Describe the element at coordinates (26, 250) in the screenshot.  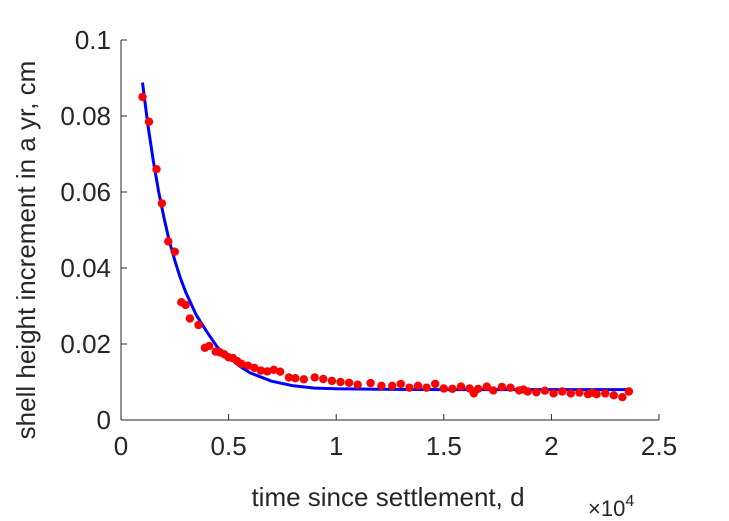
I see `y-axis-label: shell height increment in a yr, cm` at that location.